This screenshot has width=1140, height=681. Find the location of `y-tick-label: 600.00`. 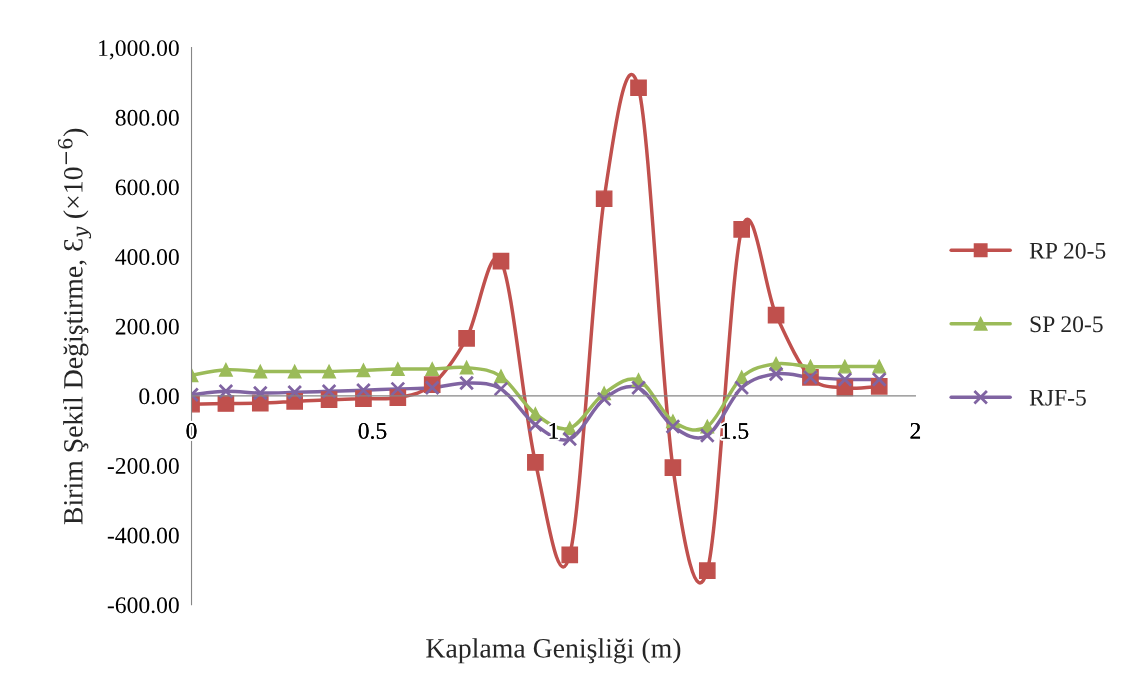

y-tick-label: 600.00 is located at coordinates (147, 187).